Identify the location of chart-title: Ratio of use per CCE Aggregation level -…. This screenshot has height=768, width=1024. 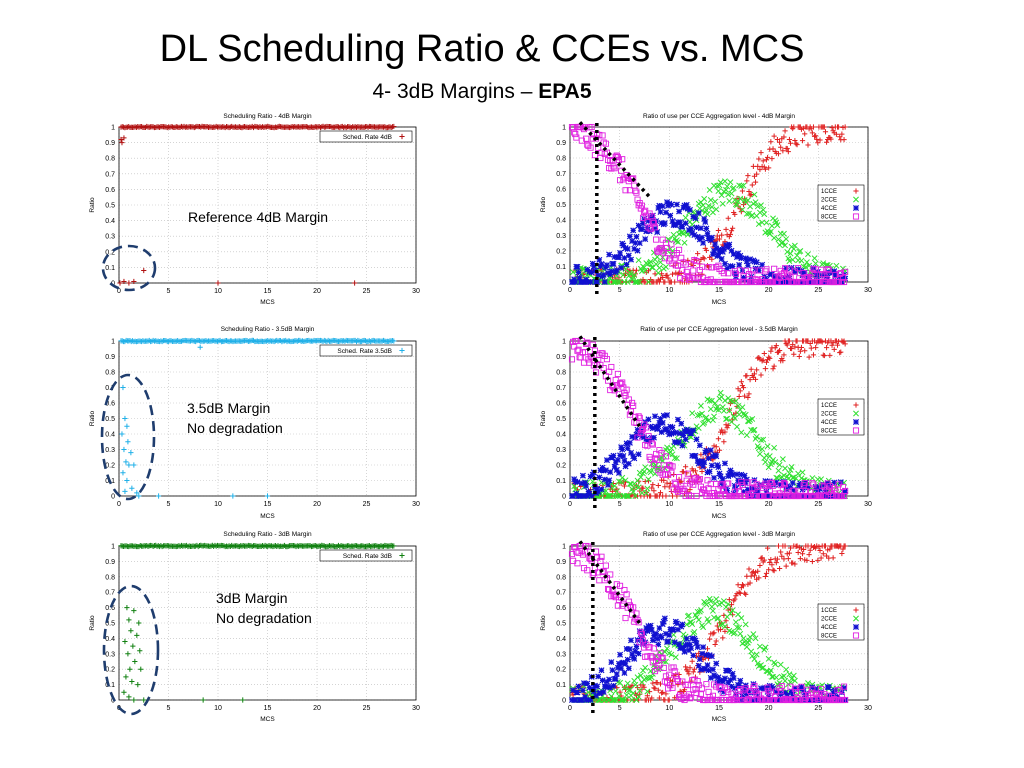
(719, 329).